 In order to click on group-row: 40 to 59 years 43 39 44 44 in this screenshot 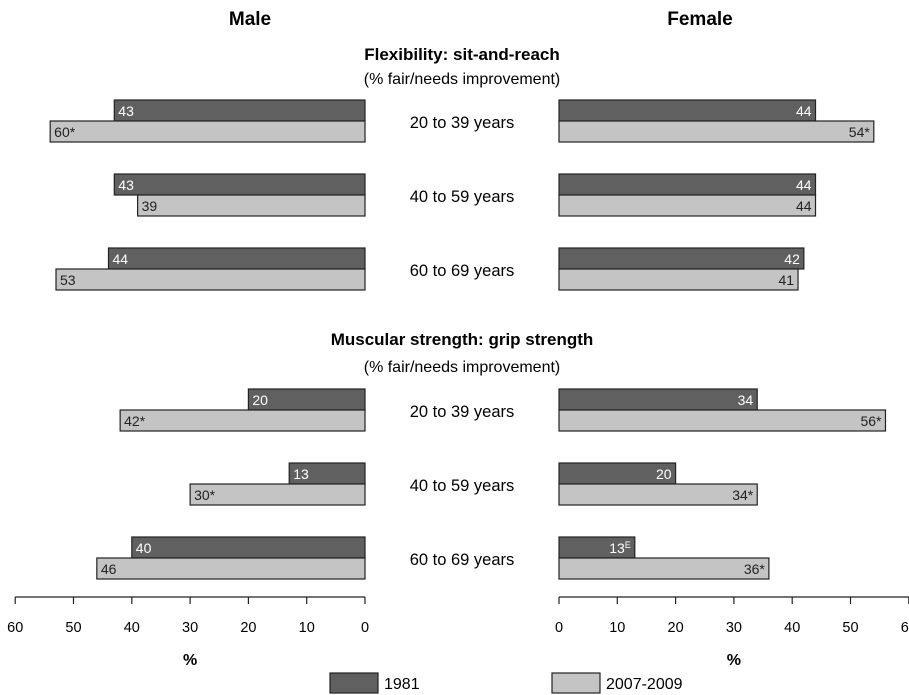, I will do `click(465, 195)`.